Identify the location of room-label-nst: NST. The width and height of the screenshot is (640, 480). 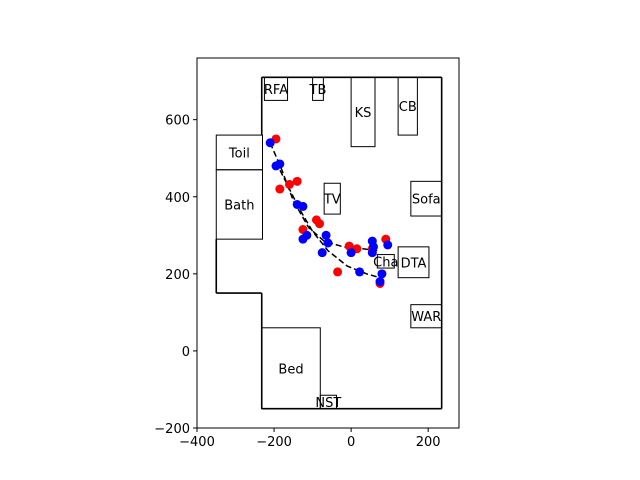
(328, 403).